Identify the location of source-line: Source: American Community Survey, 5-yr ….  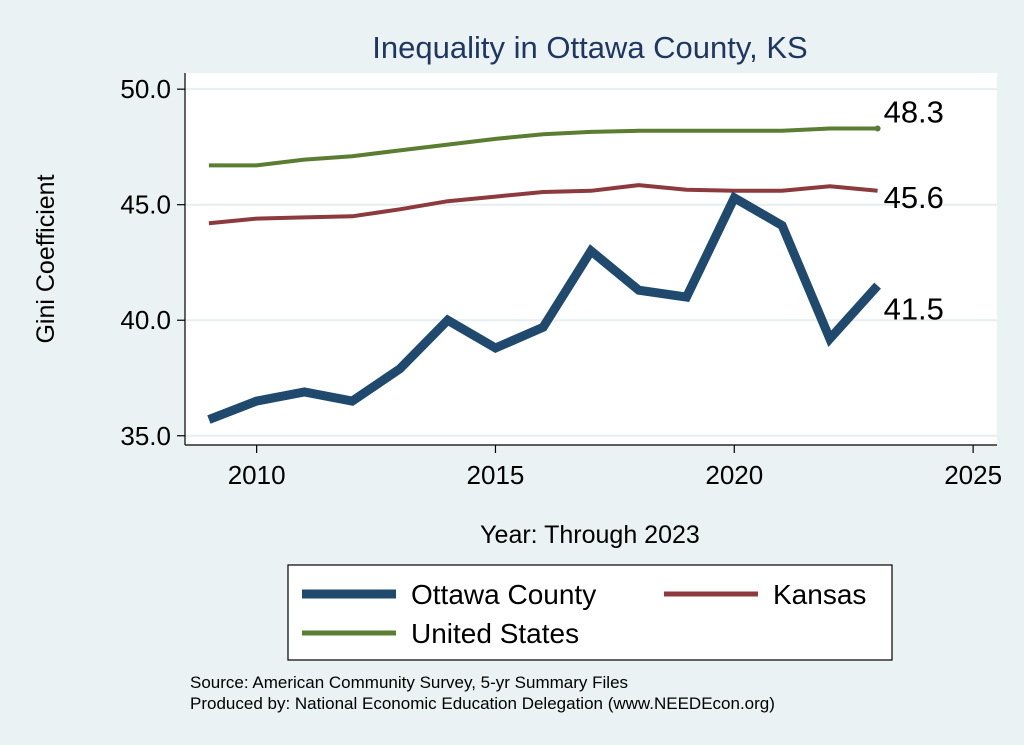
(409, 682).